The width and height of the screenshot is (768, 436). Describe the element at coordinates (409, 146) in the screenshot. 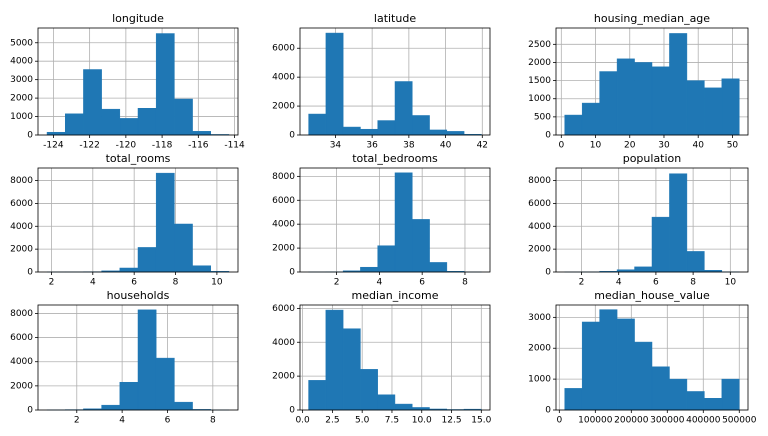

I see `x-tick-label: 38` at that location.